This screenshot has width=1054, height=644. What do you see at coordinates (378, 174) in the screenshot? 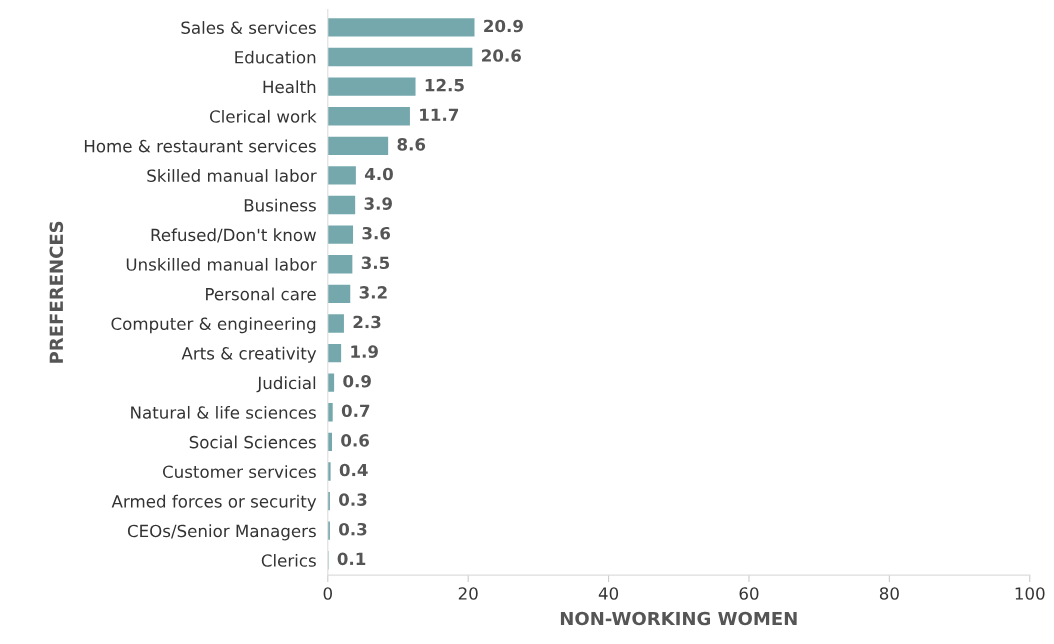
I see `data-label: 4.0` at bounding box center [378, 174].